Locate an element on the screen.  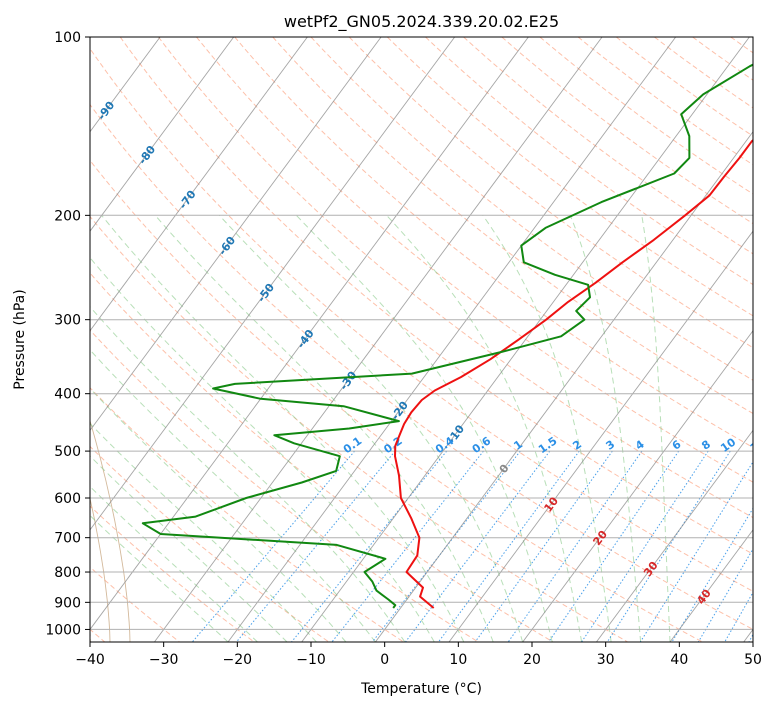
y-axis: 100 200 300 400 500 600 700 800 900 1000 is located at coordinates (67, 334).